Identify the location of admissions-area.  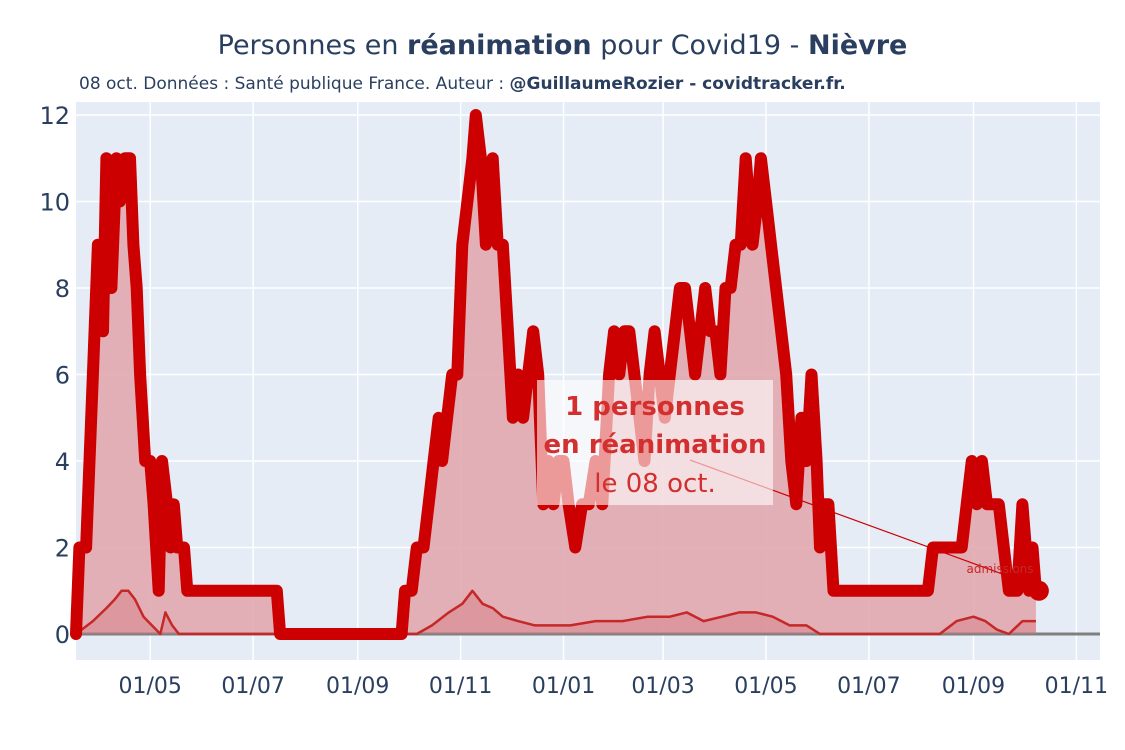
(556, 612).